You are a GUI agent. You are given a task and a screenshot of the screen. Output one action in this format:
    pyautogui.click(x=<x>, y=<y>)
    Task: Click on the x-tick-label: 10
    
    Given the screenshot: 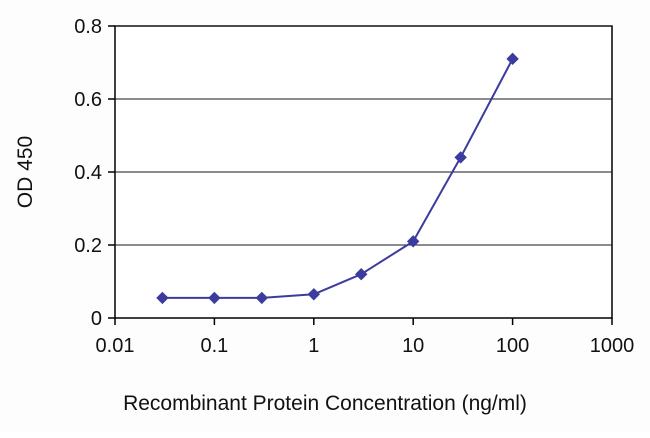 What is the action you would take?
    pyautogui.click(x=413, y=346)
    